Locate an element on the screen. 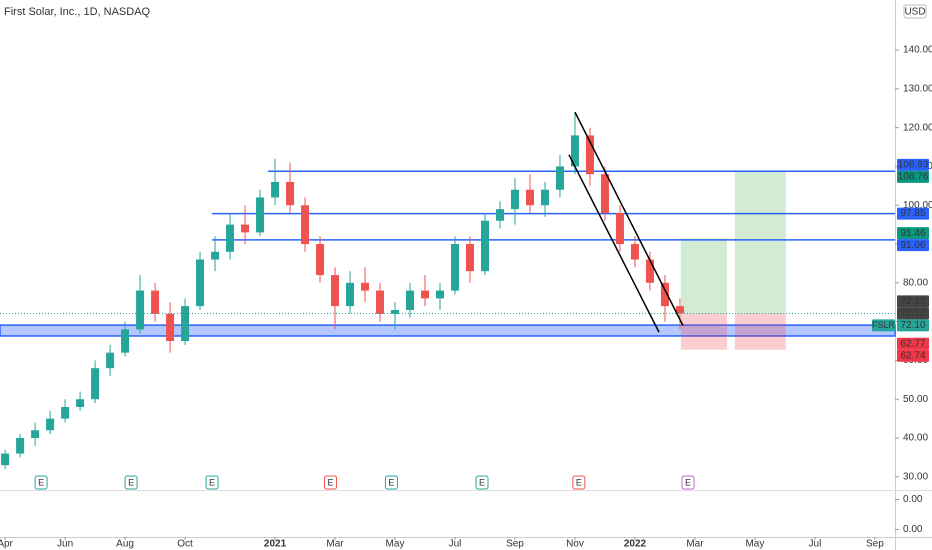 The width and height of the screenshot is (932, 550). x-tick-label: Nov is located at coordinates (575, 544).